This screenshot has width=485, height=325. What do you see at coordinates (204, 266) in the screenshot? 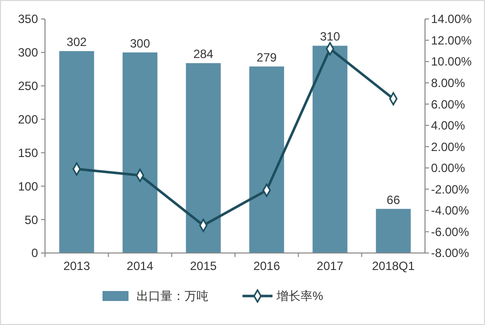
I see `x-tick-label: 2015` at bounding box center [204, 266].